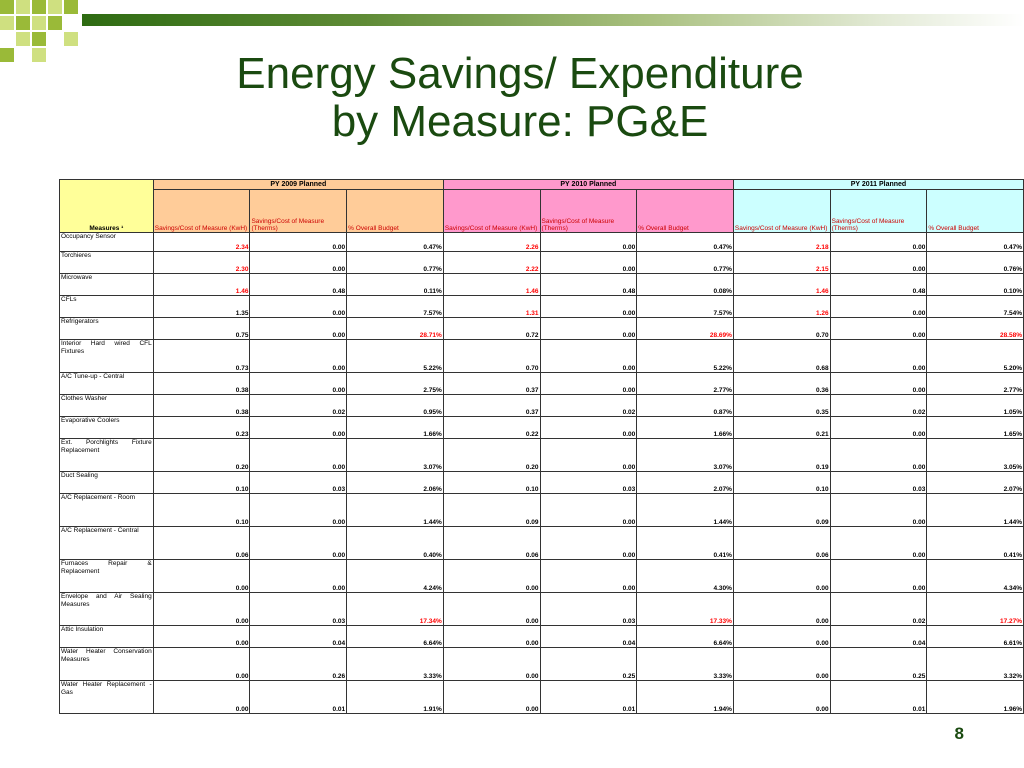  I want to click on table-cell: 0.19, so click(781, 455).